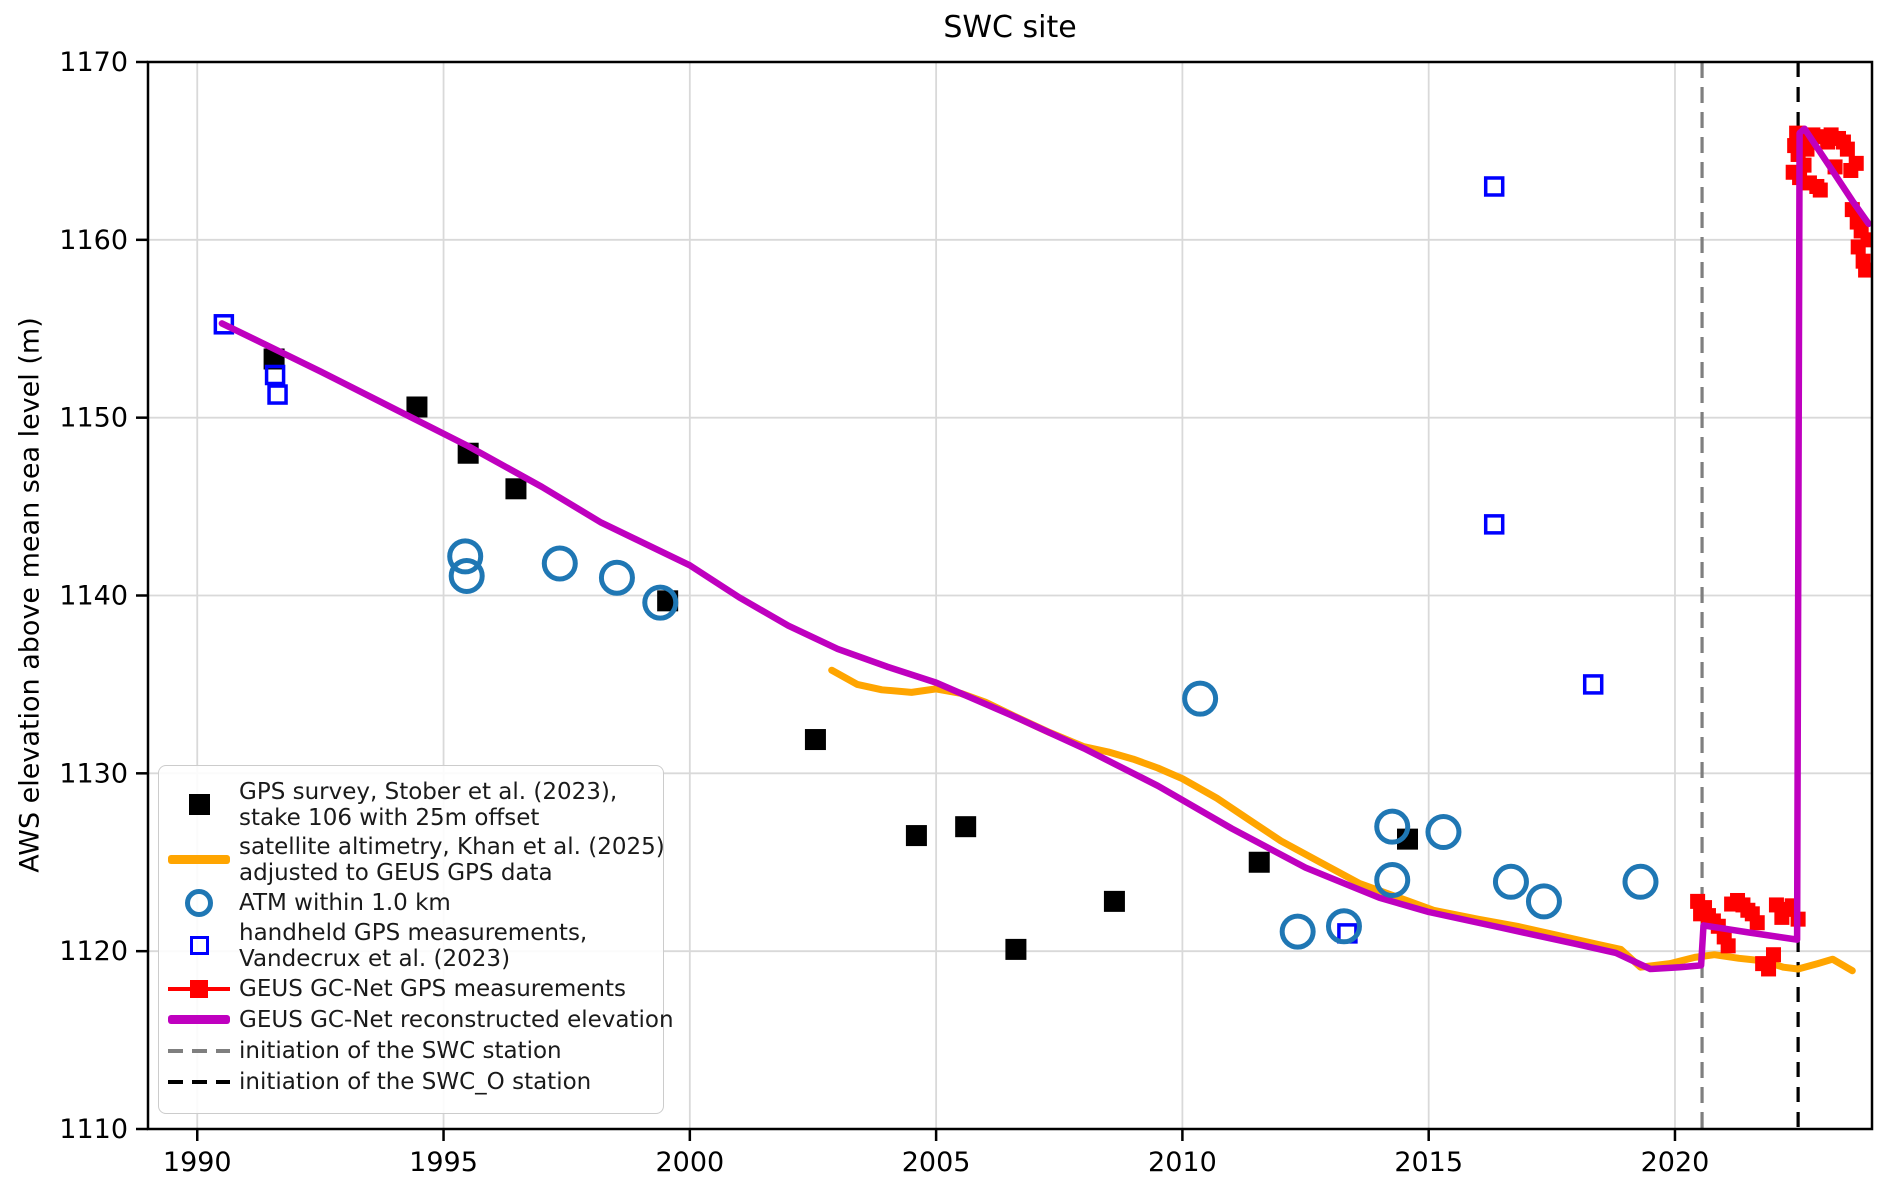  I want to click on x-tick-label: 2000, so click(689, 1162).